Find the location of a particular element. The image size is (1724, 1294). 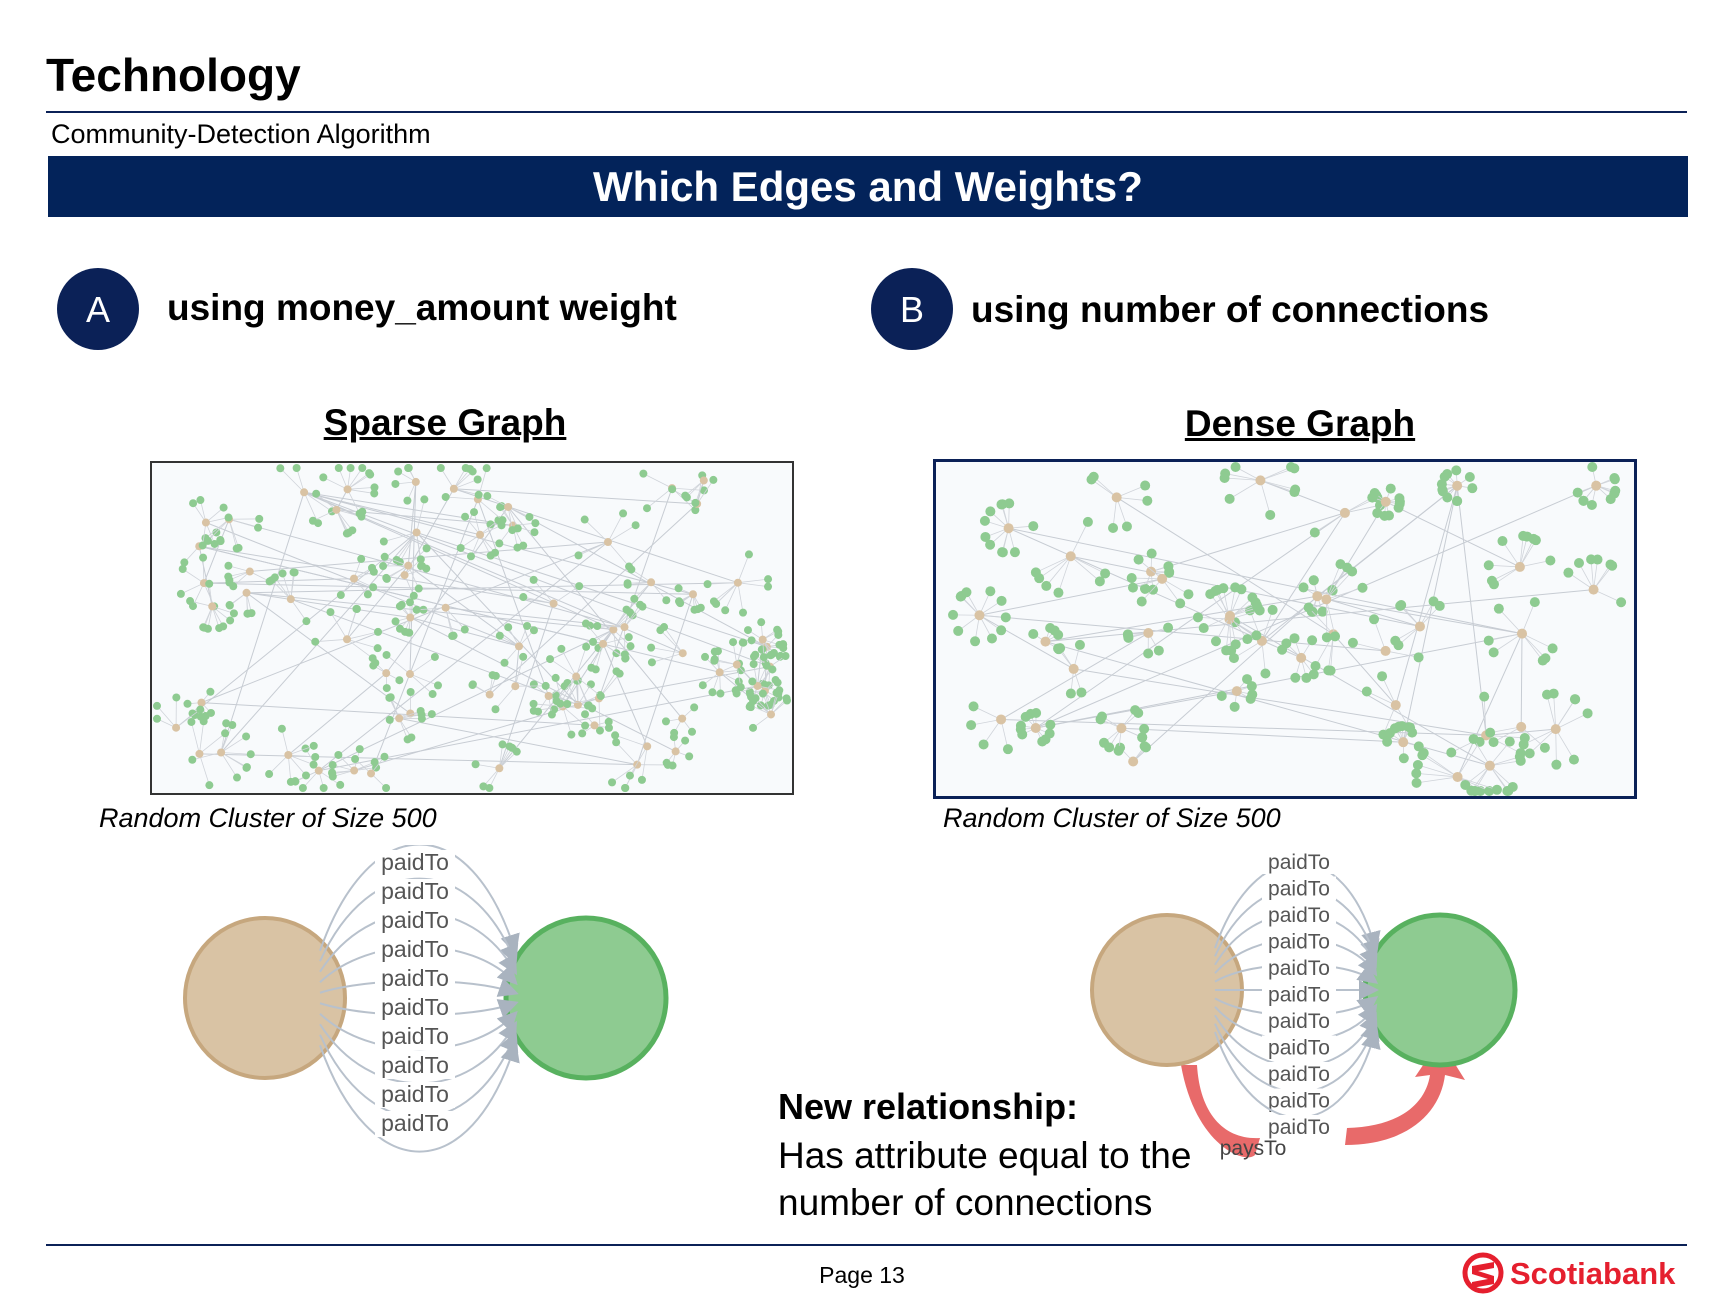

paid-to-edge is located at coordinates (419, 921).